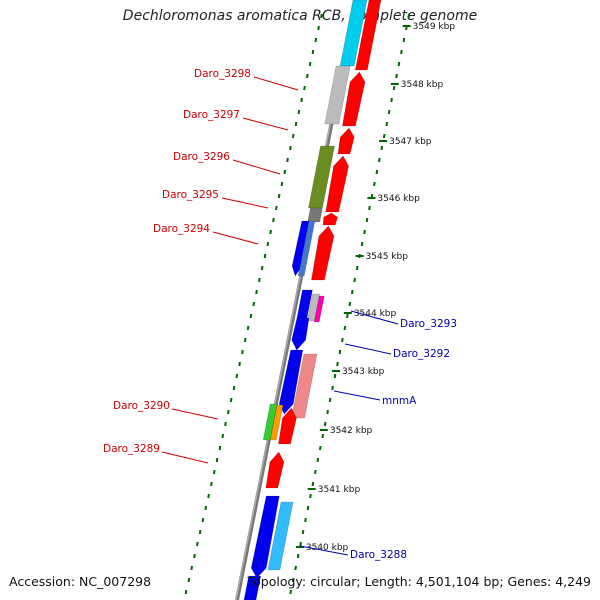  I want to click on gene-label-daro_3290: Daro_3290, so click(141, 406).